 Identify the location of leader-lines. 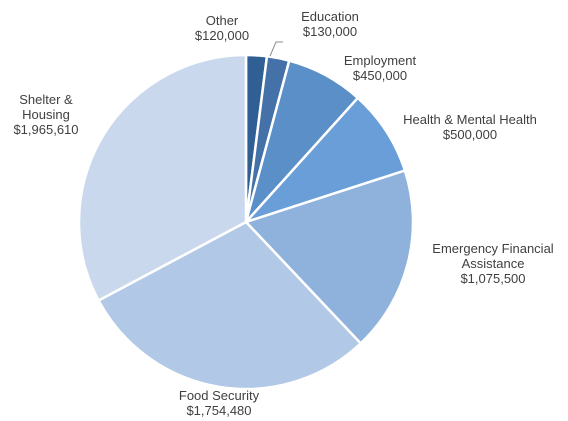
(276, 49).